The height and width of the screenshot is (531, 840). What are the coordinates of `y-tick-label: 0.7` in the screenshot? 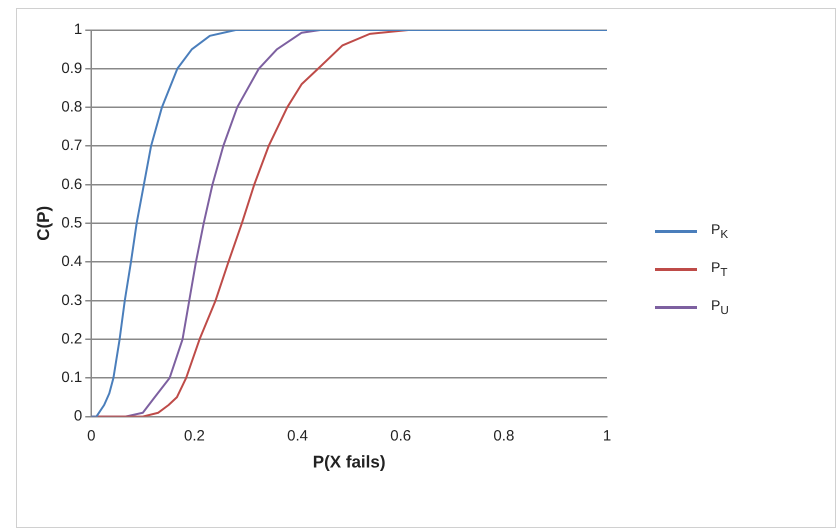 It's located at (71, 145).